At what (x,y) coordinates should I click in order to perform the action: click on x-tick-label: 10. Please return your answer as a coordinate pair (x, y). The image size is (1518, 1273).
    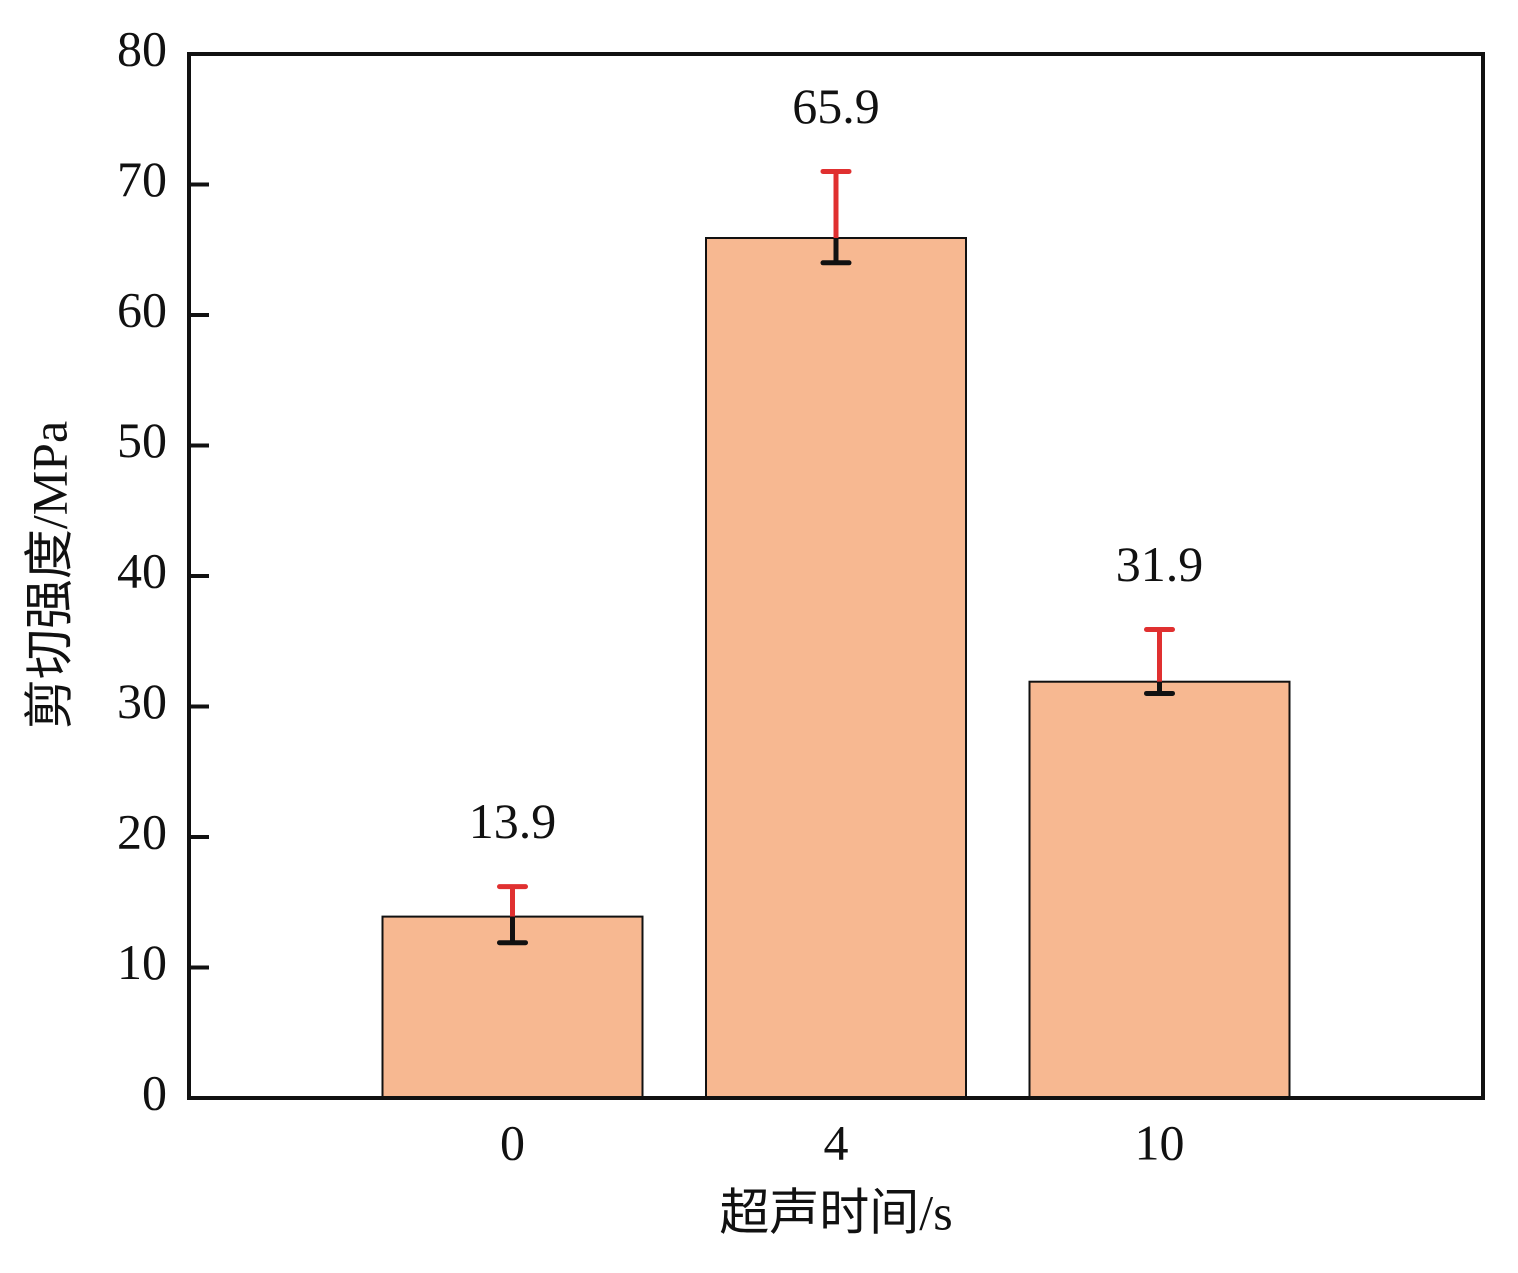
    Looking at the image, I should click on (1160, 1142).